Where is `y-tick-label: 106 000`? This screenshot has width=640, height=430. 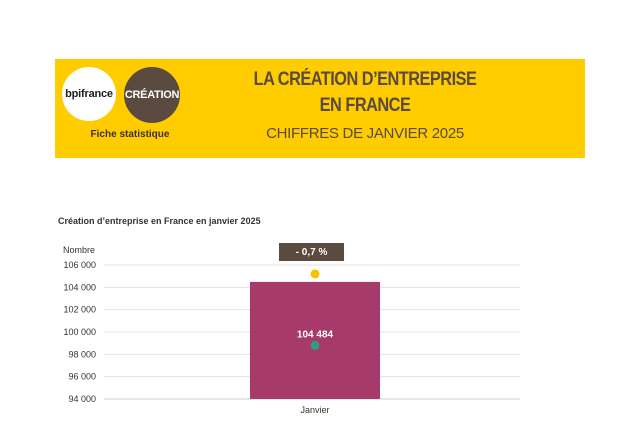 y-tick-label: 106 000 is located at coordinates (79, 265).